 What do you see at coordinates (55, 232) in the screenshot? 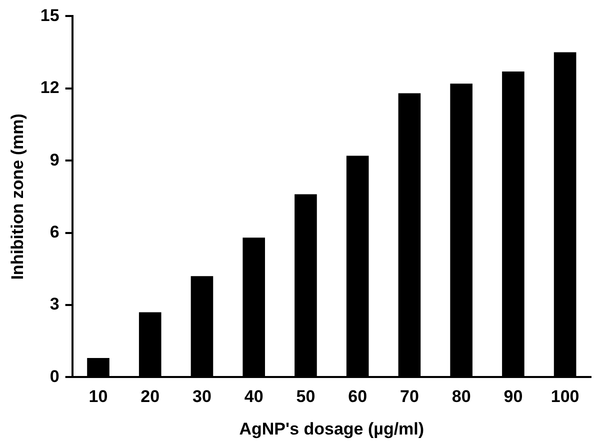
I see `y-tick-label: 6` at bounding box center [55, 232].